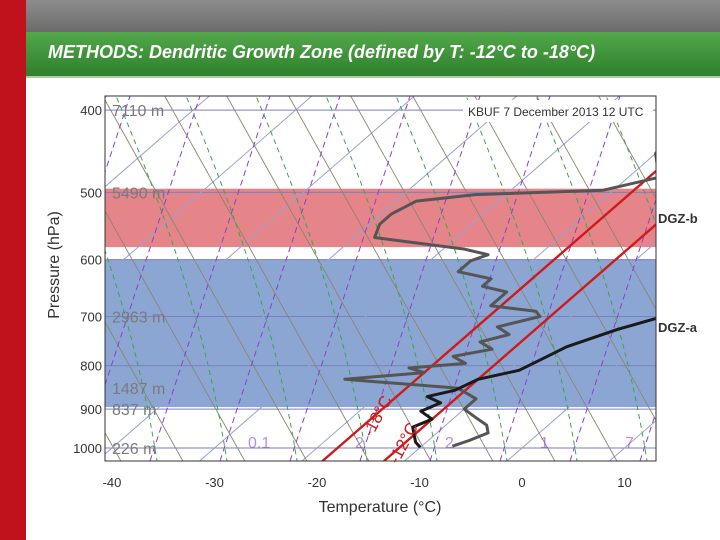 This screenshot has height=540, width=720. Describe the element at coordinates (91, 260) in the screenshot. I see `pressure-tick-label: 600` at that location.